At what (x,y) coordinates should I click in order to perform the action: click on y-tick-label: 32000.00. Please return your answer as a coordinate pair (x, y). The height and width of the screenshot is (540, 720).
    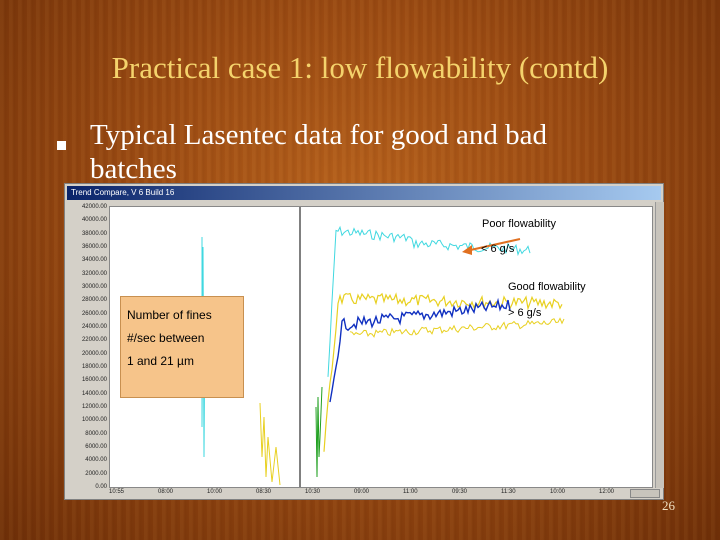
    Looking at the image, I should click on (94, 273).